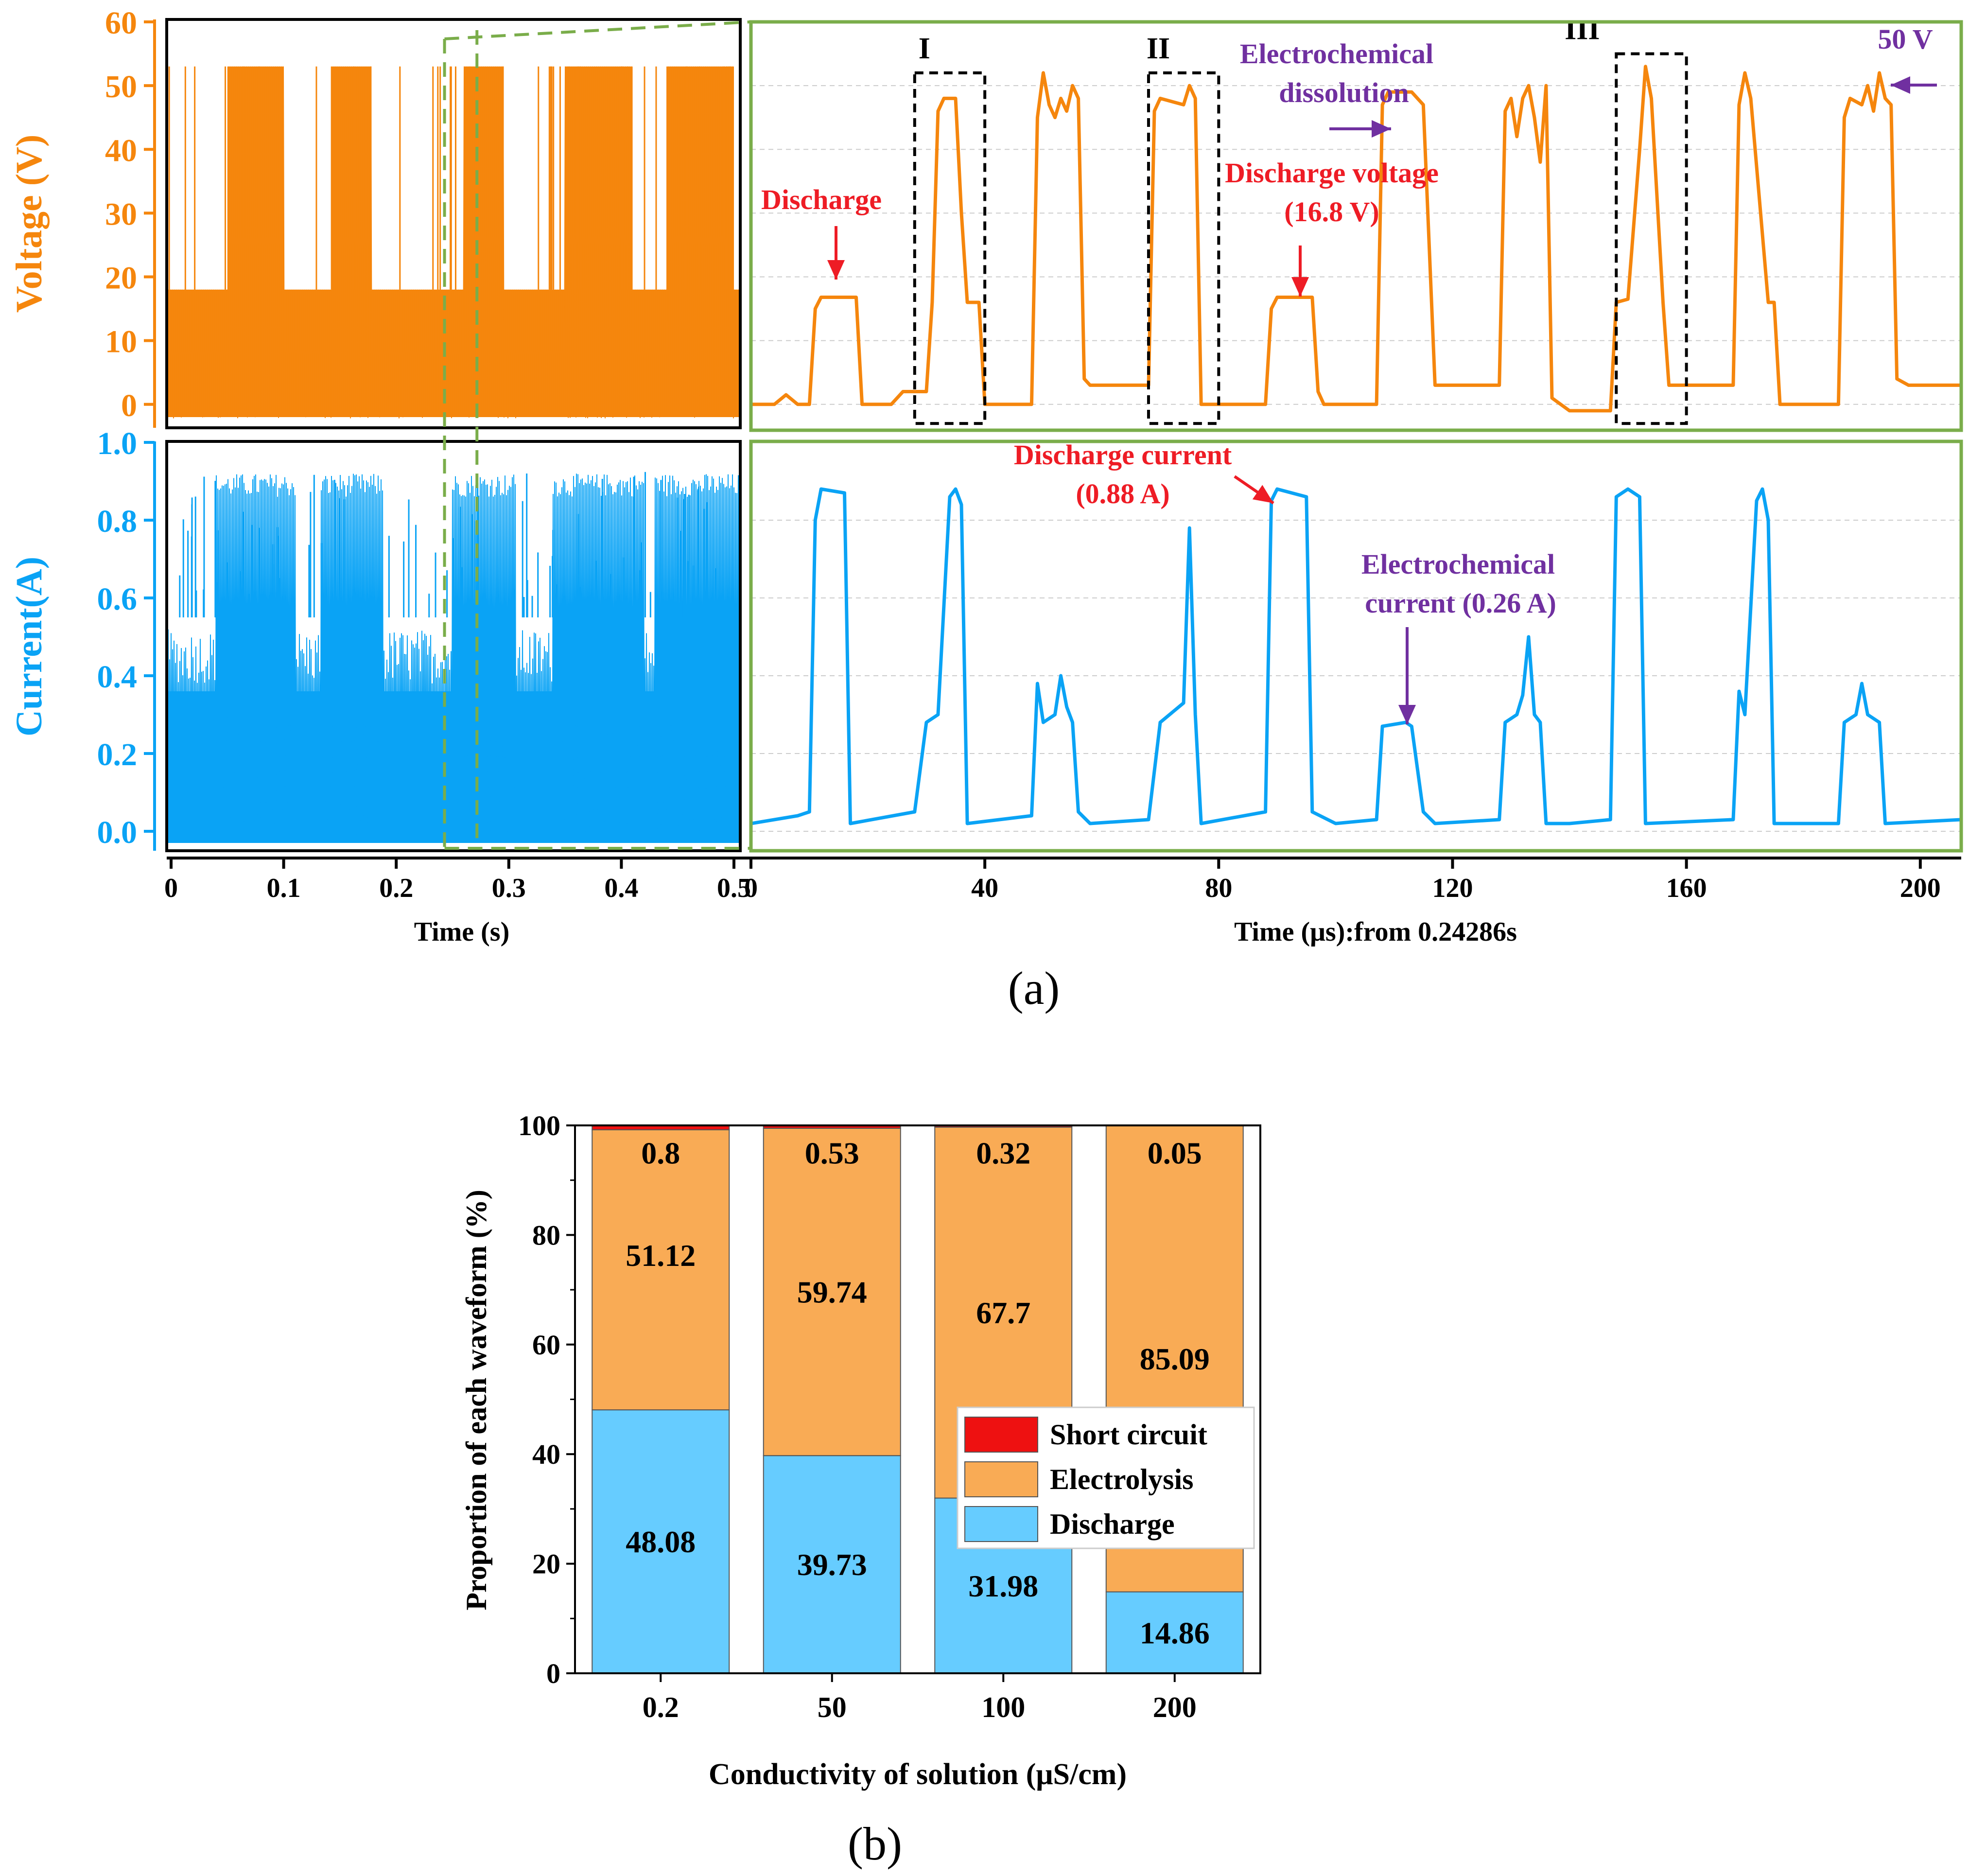  Describe the element at coordinates (751, 888) in the screenshot. I see `zoom-x-tick-label: 0` at that location.